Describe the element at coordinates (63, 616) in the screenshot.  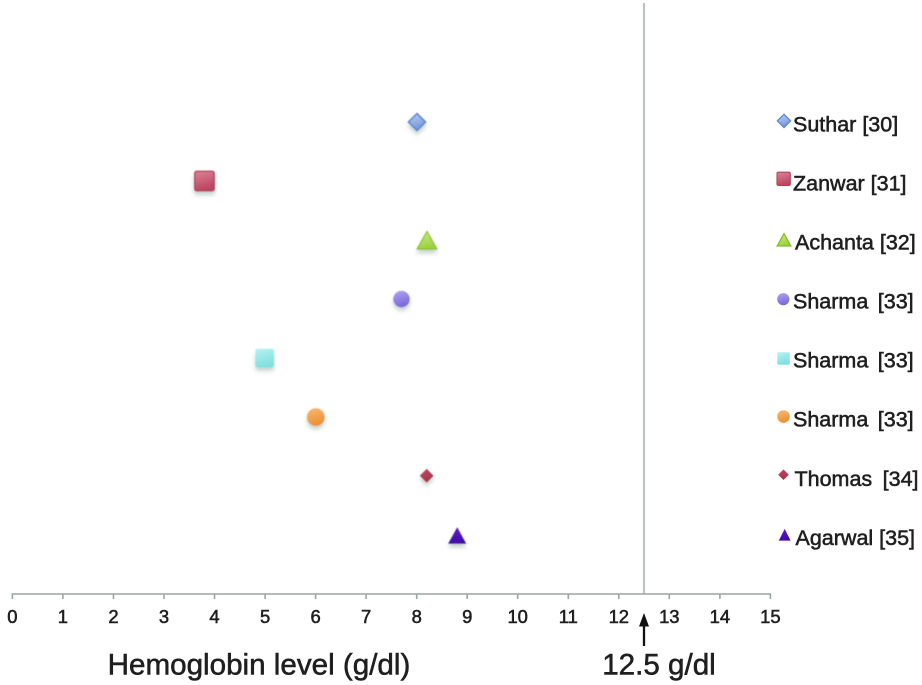
I see `svg-text: 1` at that location.